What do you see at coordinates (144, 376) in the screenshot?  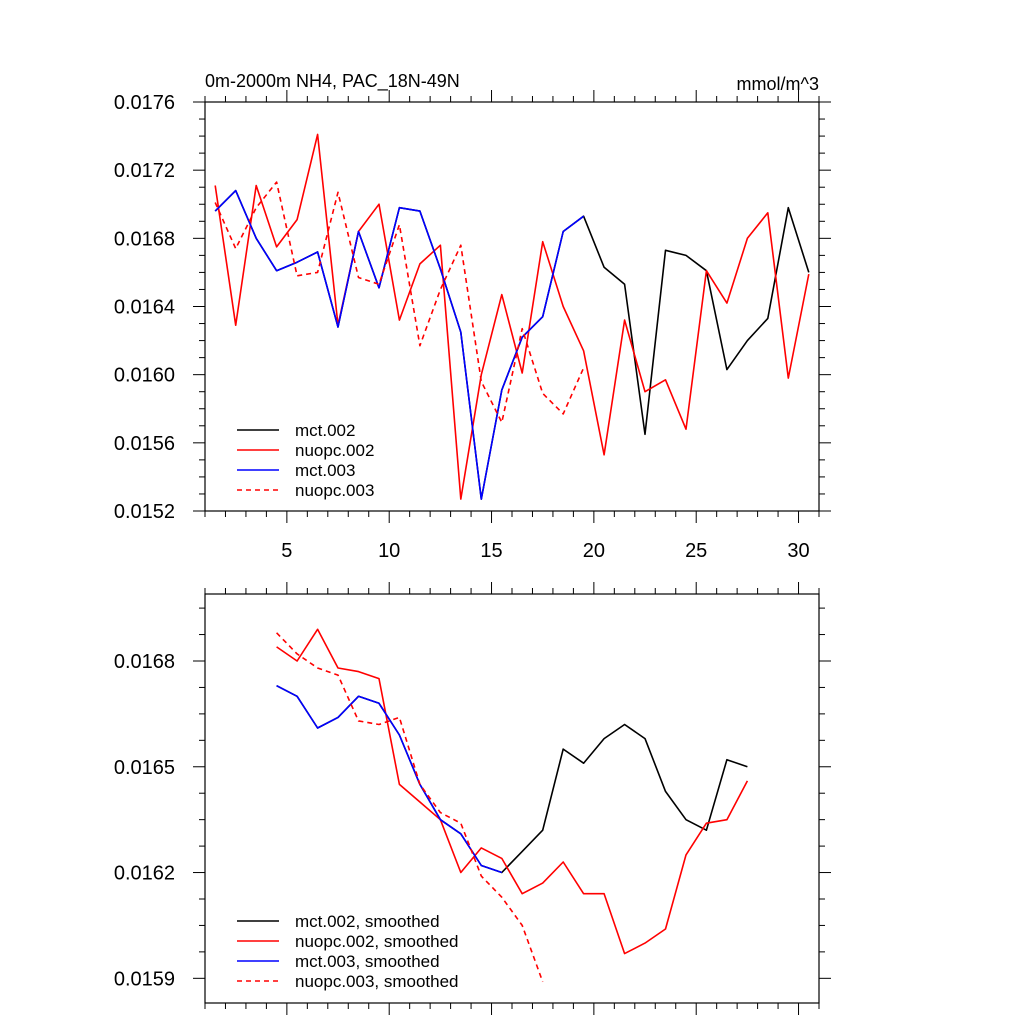 I see `panel1-y-tick-label: 0.0160` at bounding box center [144, 376].